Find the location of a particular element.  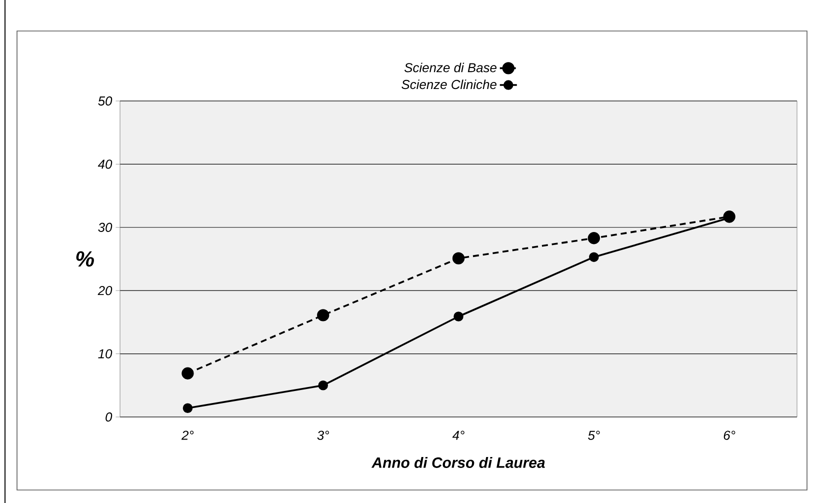

x-tick-label: 5° is located at coordinates (594, 435).